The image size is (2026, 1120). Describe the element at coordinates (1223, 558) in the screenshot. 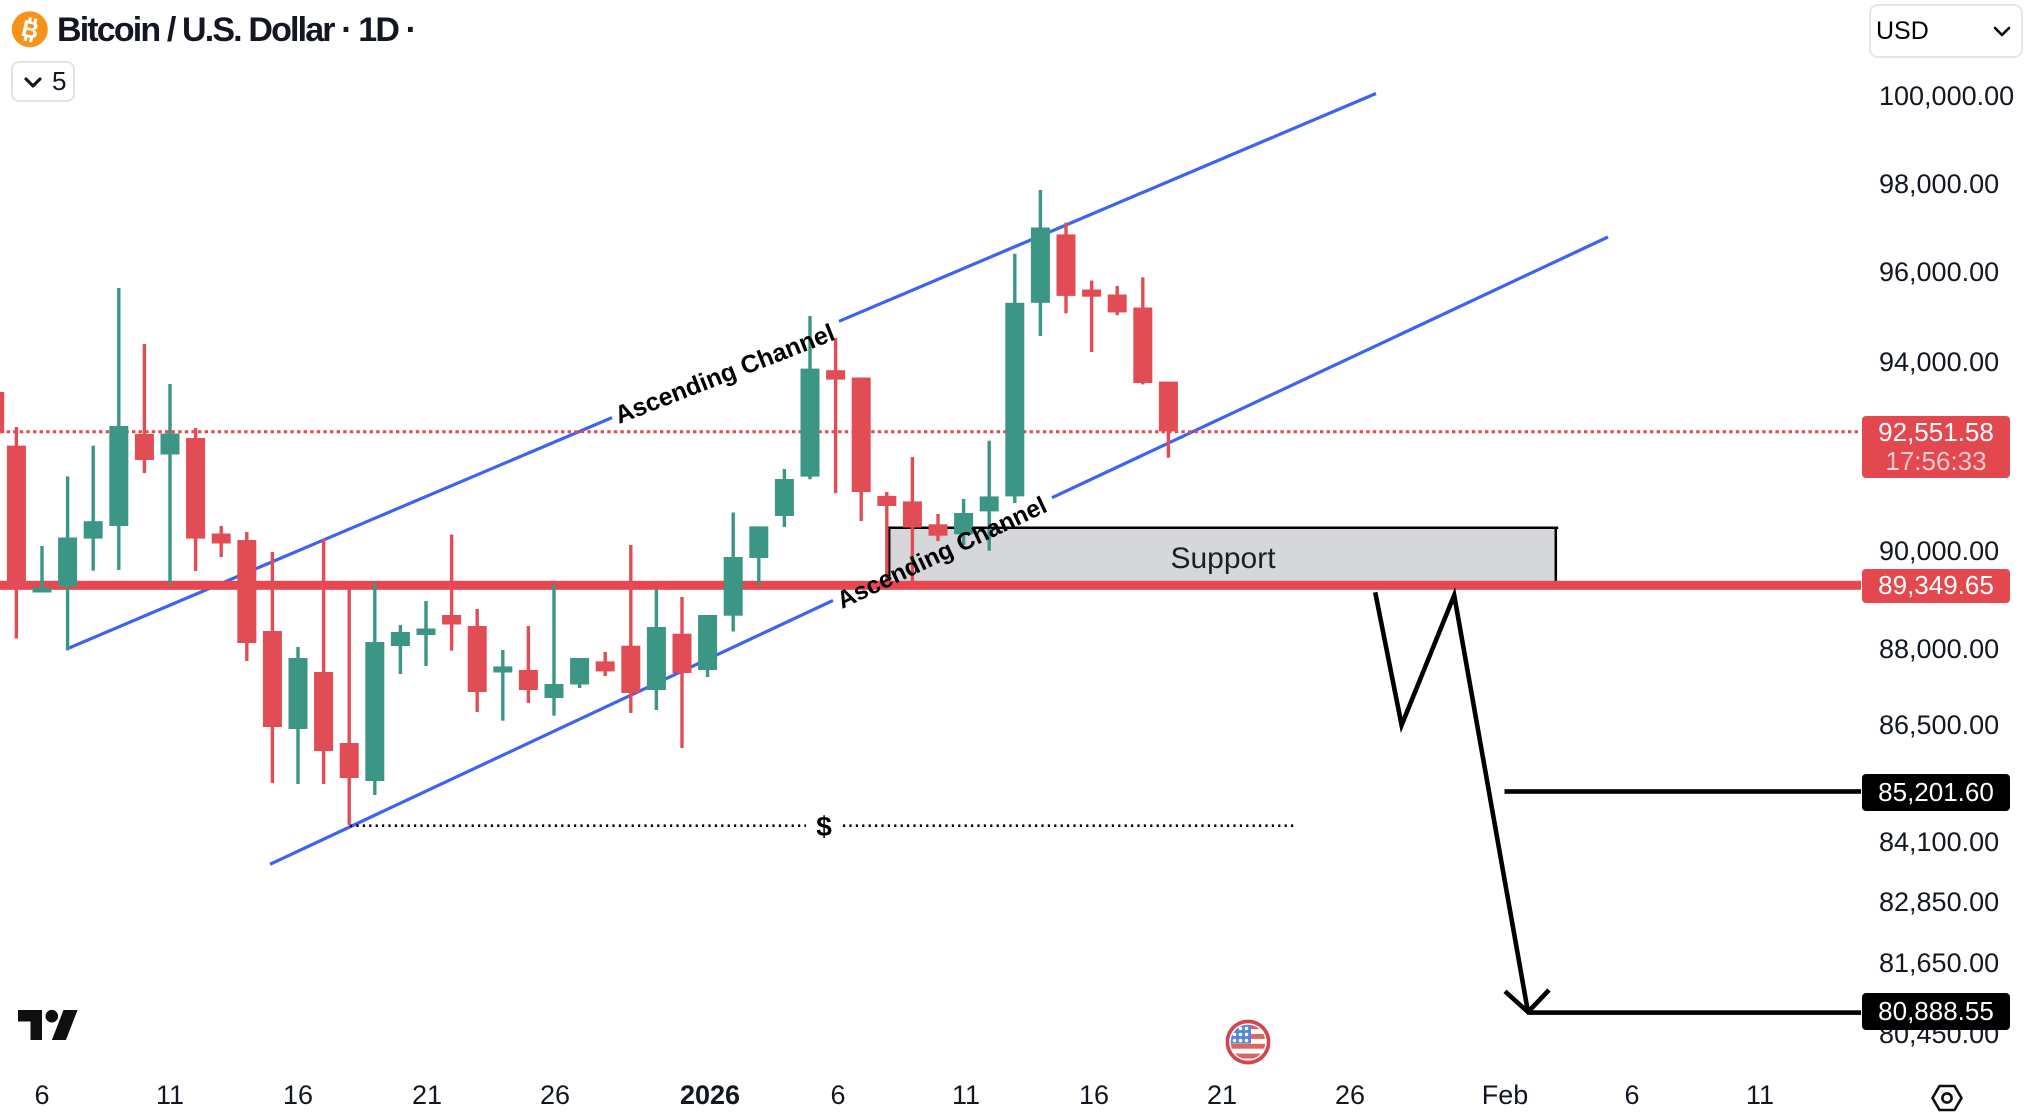

I see `svg-text: Support` at that location.